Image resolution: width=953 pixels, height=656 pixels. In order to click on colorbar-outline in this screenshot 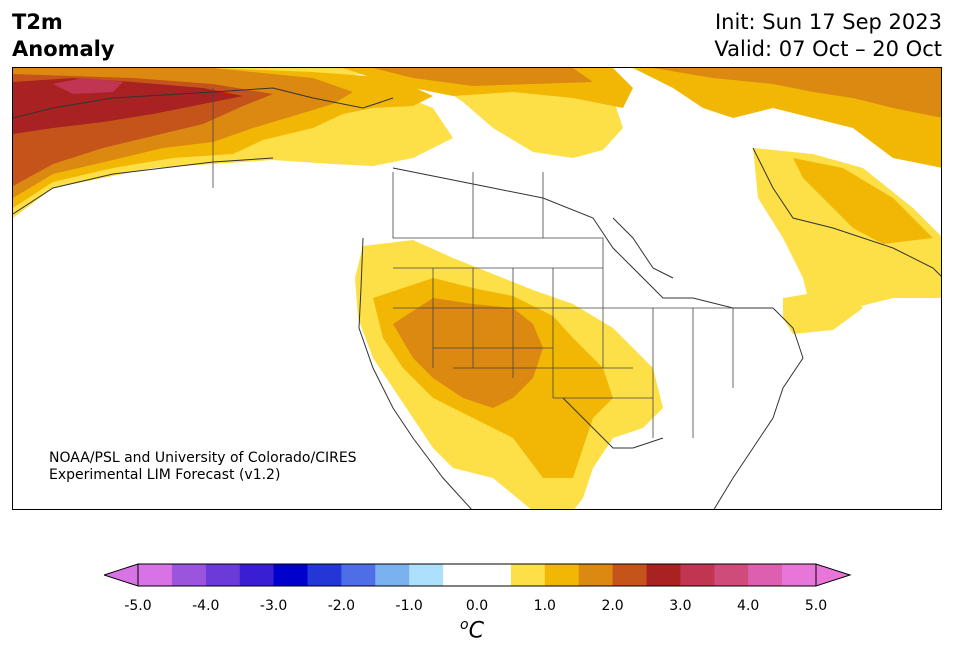, I will do `click(477, 575)`.